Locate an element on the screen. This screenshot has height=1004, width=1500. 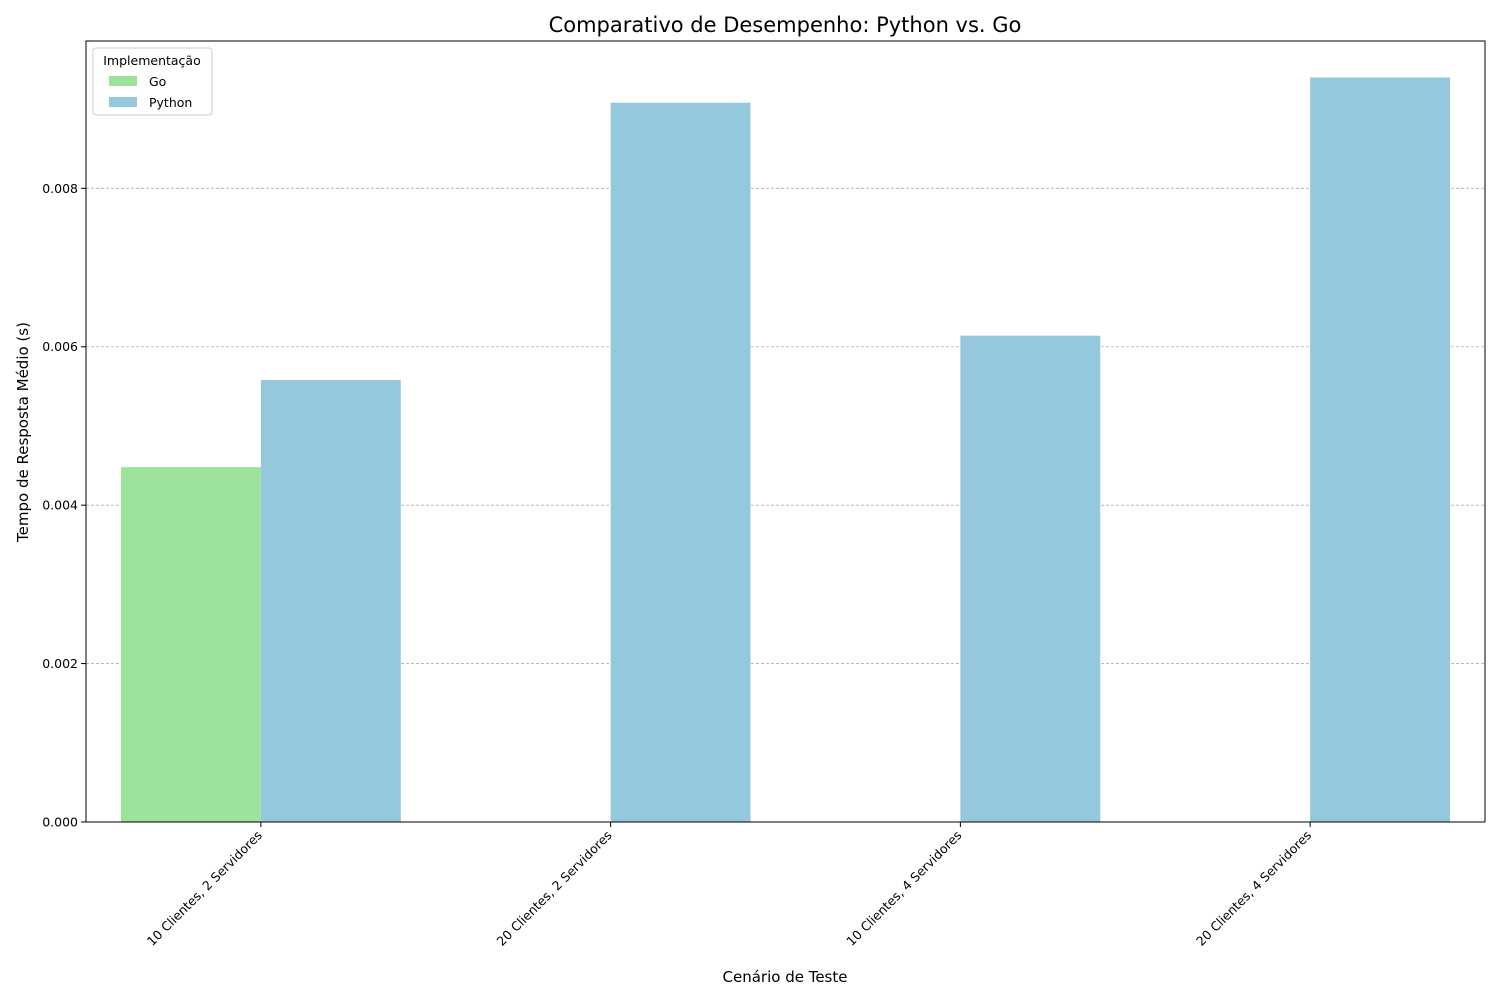
x-axis-label: Cenário de Teste is located at coordinates (785, 977).